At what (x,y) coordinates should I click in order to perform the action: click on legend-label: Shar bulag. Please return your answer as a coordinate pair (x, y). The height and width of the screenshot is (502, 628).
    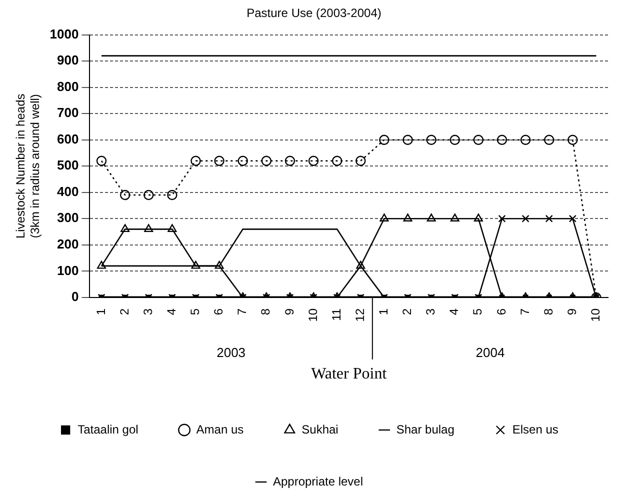
    Looking at the image, I should click on (425, 429).